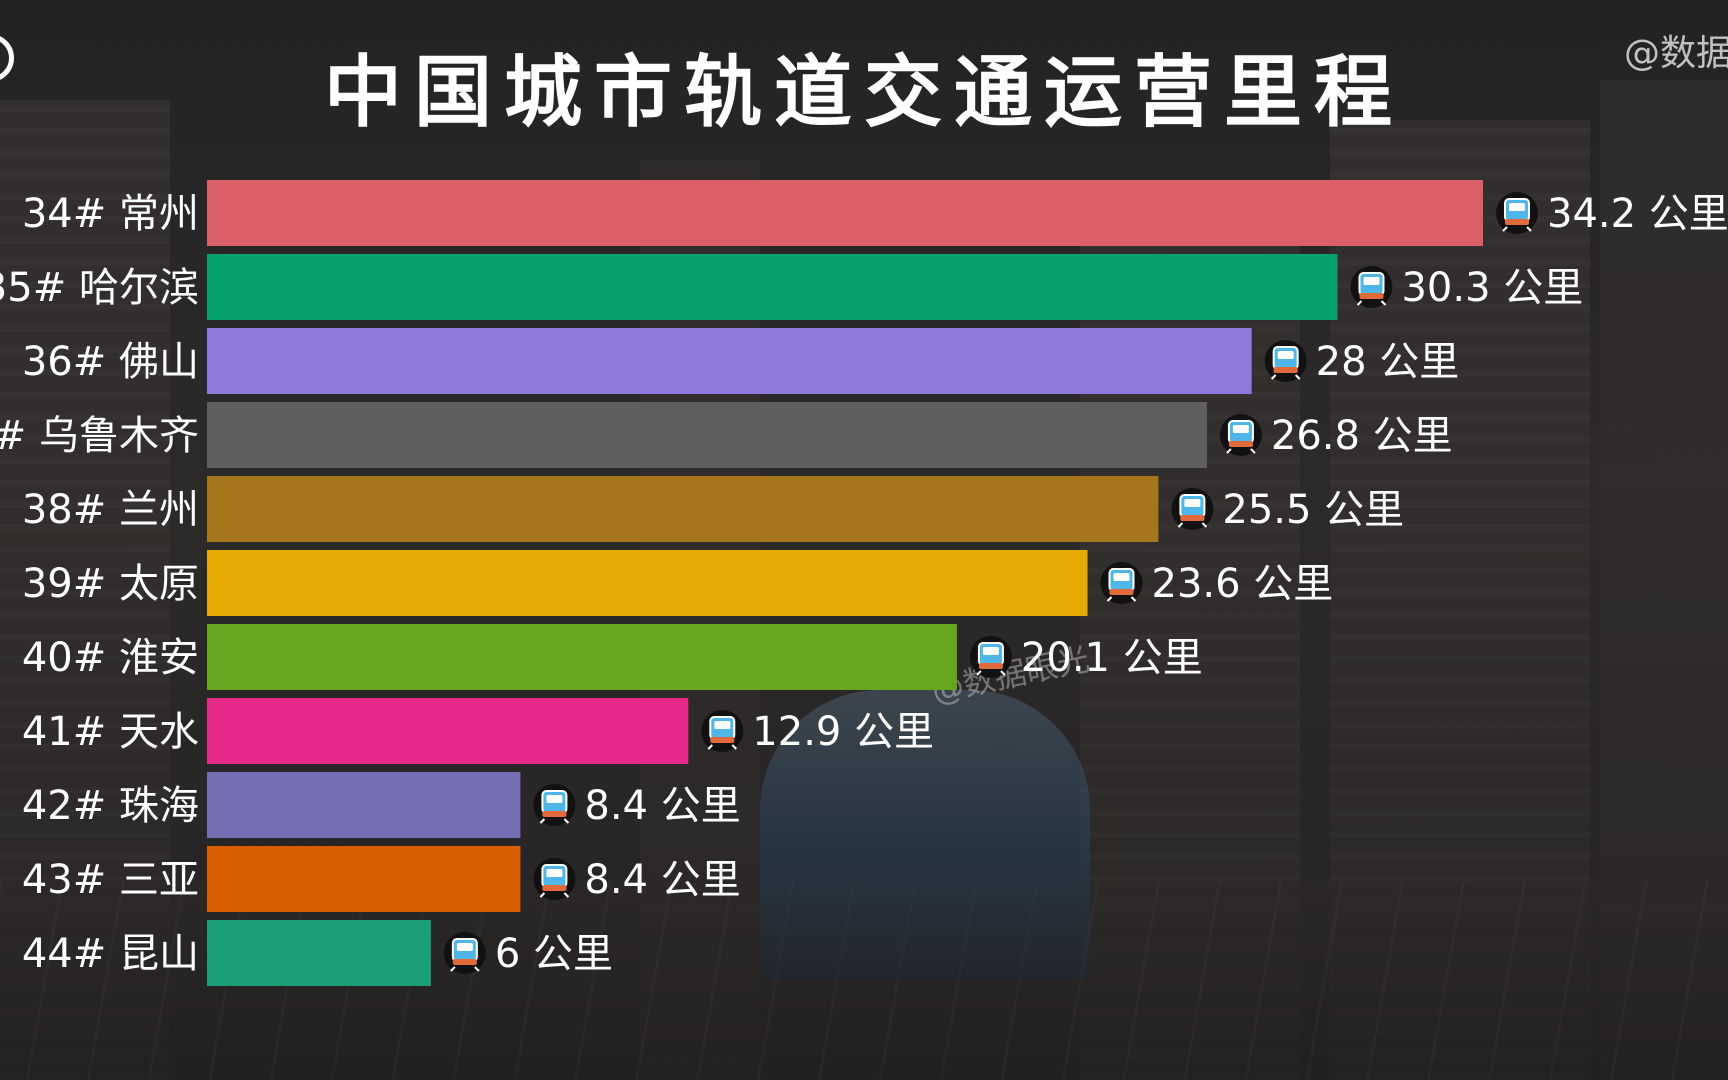 This screenshot has width=1728, height=1080. What do you see at coordinates (1388, 362) in the screenshot?
I see `value-label: 28 公里` at bounding box center [1388, 362].